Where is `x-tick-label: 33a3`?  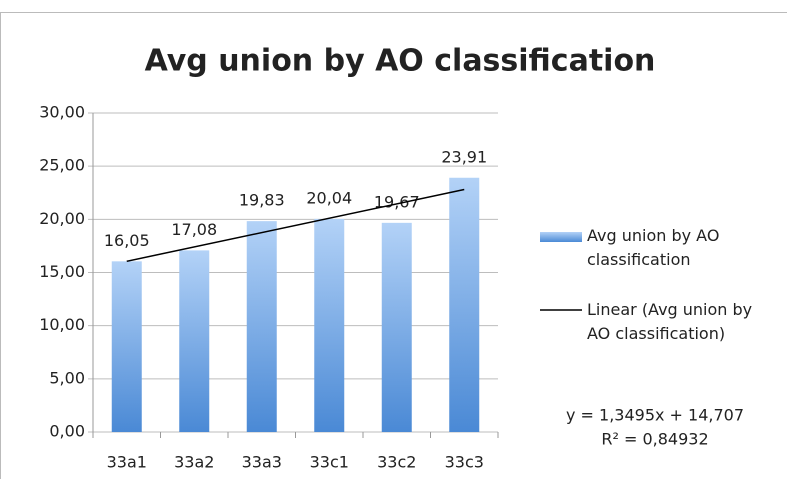 x-tick-label: 33a3 is located at coordinates (262, 462).